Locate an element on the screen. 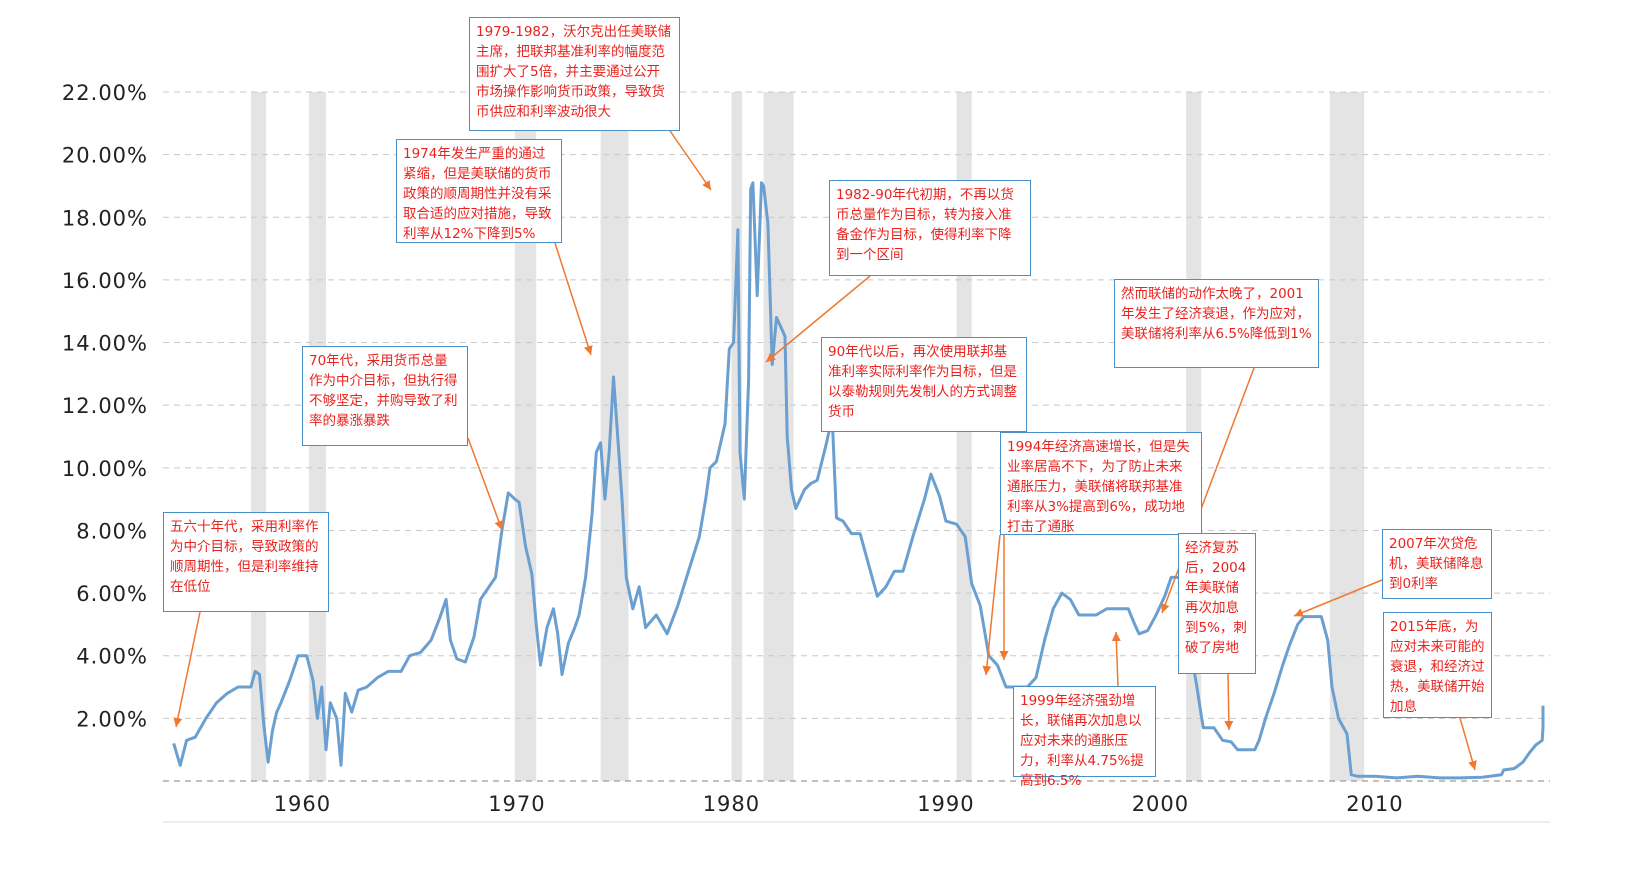 The width and height of the screenshot is (1626, 876). y-tick-label: 10.00% is located at coordinates (105, 469).